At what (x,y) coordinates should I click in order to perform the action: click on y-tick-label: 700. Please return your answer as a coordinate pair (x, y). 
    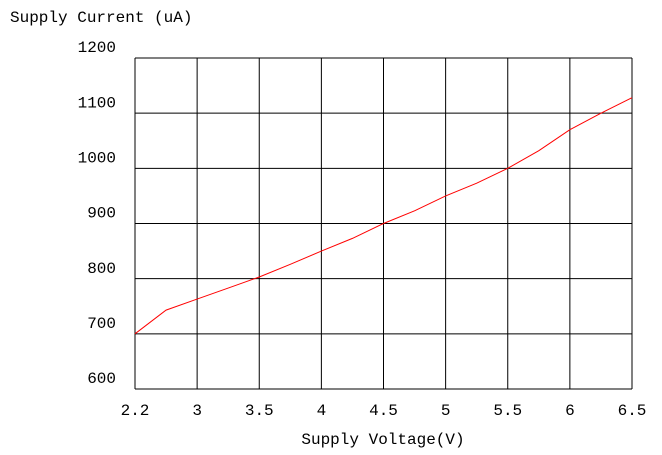
    Looking at the image, I should click on (101, 324).